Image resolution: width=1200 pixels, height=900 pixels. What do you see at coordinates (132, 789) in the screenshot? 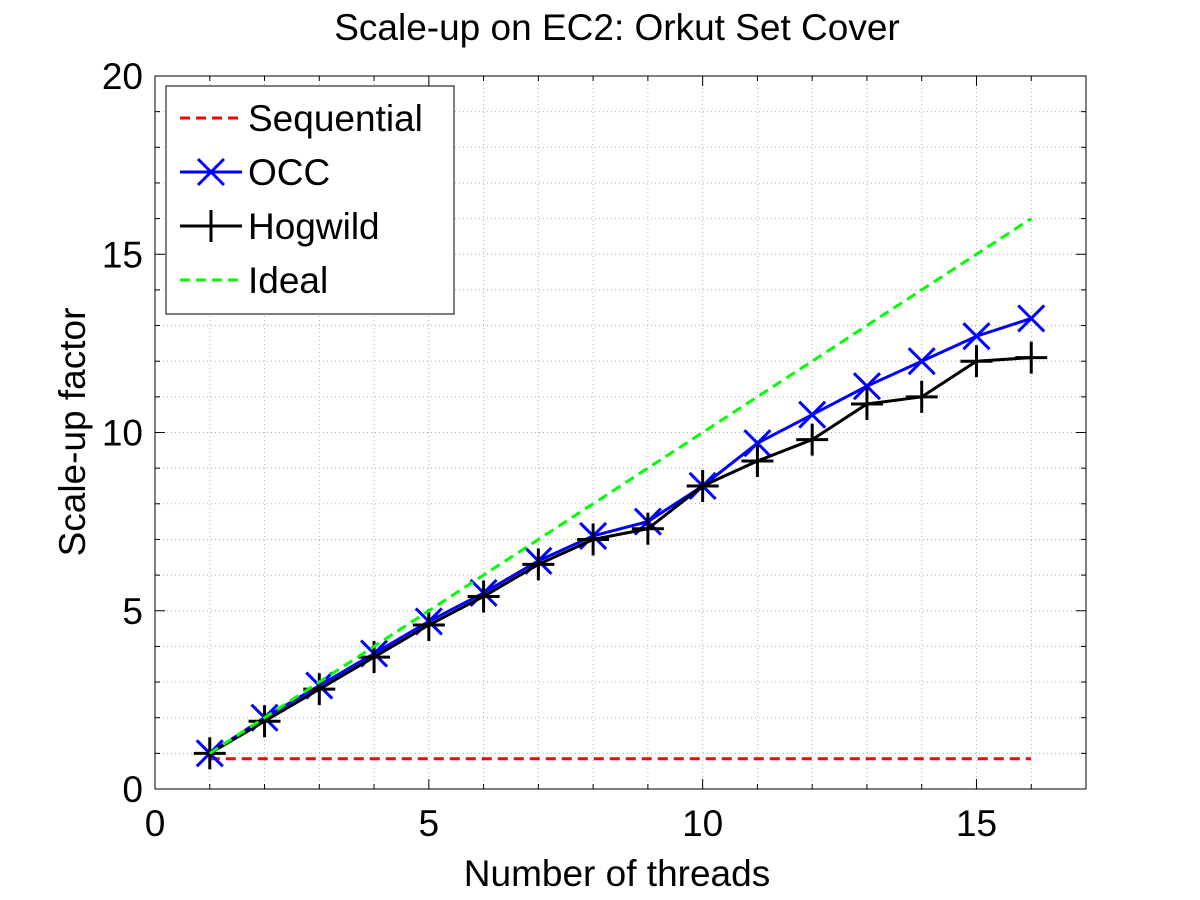
I see `y-tick-label: 0` at bounding box center [132, 789].